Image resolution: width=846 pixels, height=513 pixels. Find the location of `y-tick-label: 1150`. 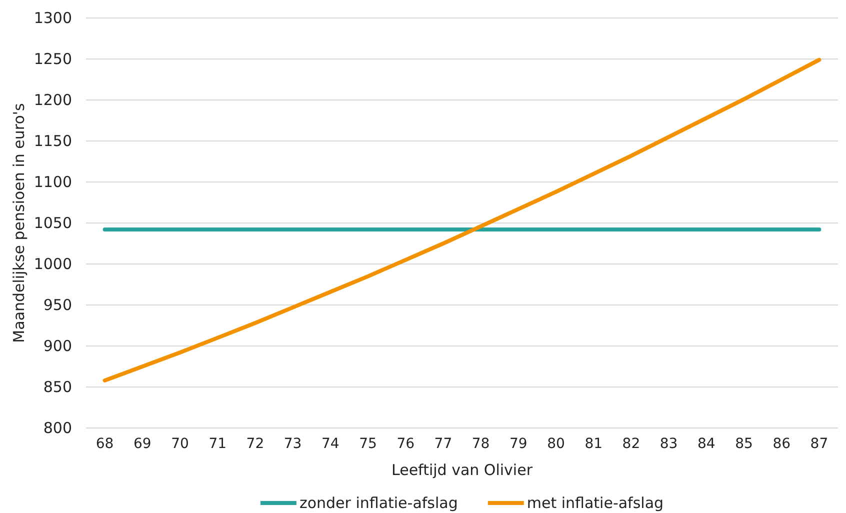

y-tick-label: 1150 is located at coordinates (53, 141).